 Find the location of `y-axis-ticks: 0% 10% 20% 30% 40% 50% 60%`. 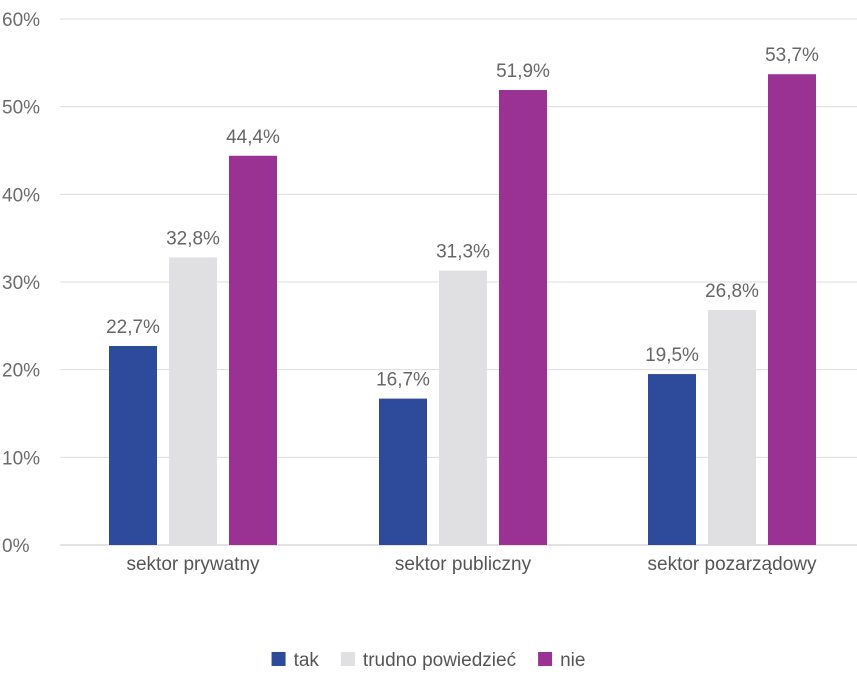

y-axis-ticks: 0% 10% 20% 30% 40% 50% 60% is located at coordinates (21, 283).